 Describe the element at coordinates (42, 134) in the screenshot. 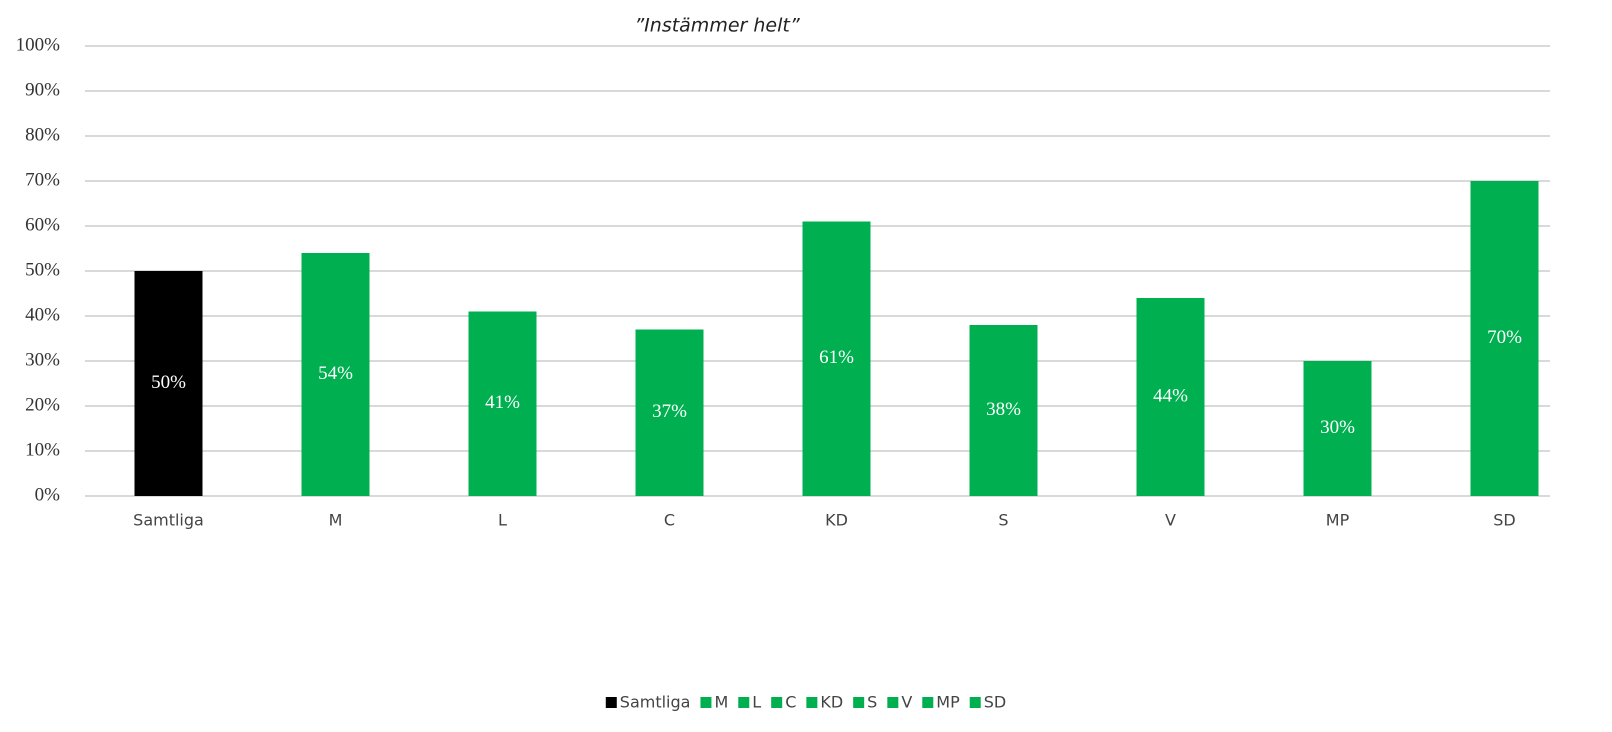

I see `y-tick-label: 80%` at that location.